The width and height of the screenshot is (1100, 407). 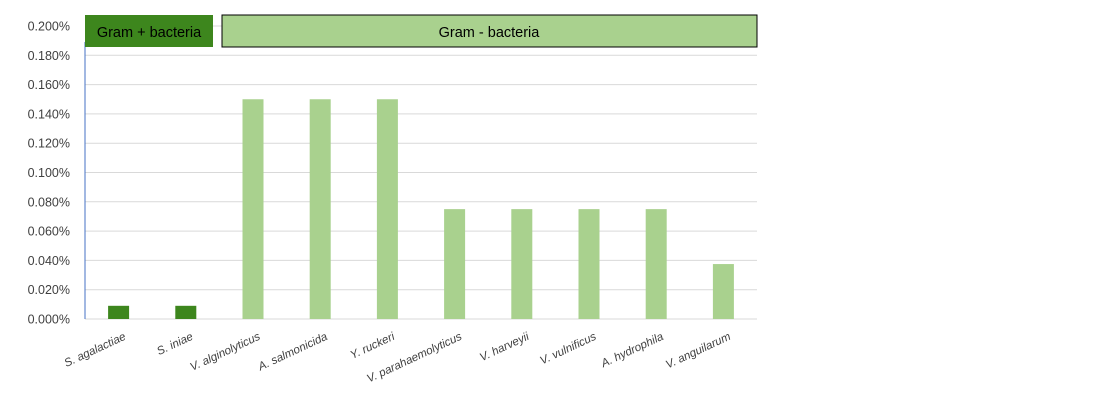 I want to click on x-tick-label: A. hydrophila, so click(x=632, y=351).